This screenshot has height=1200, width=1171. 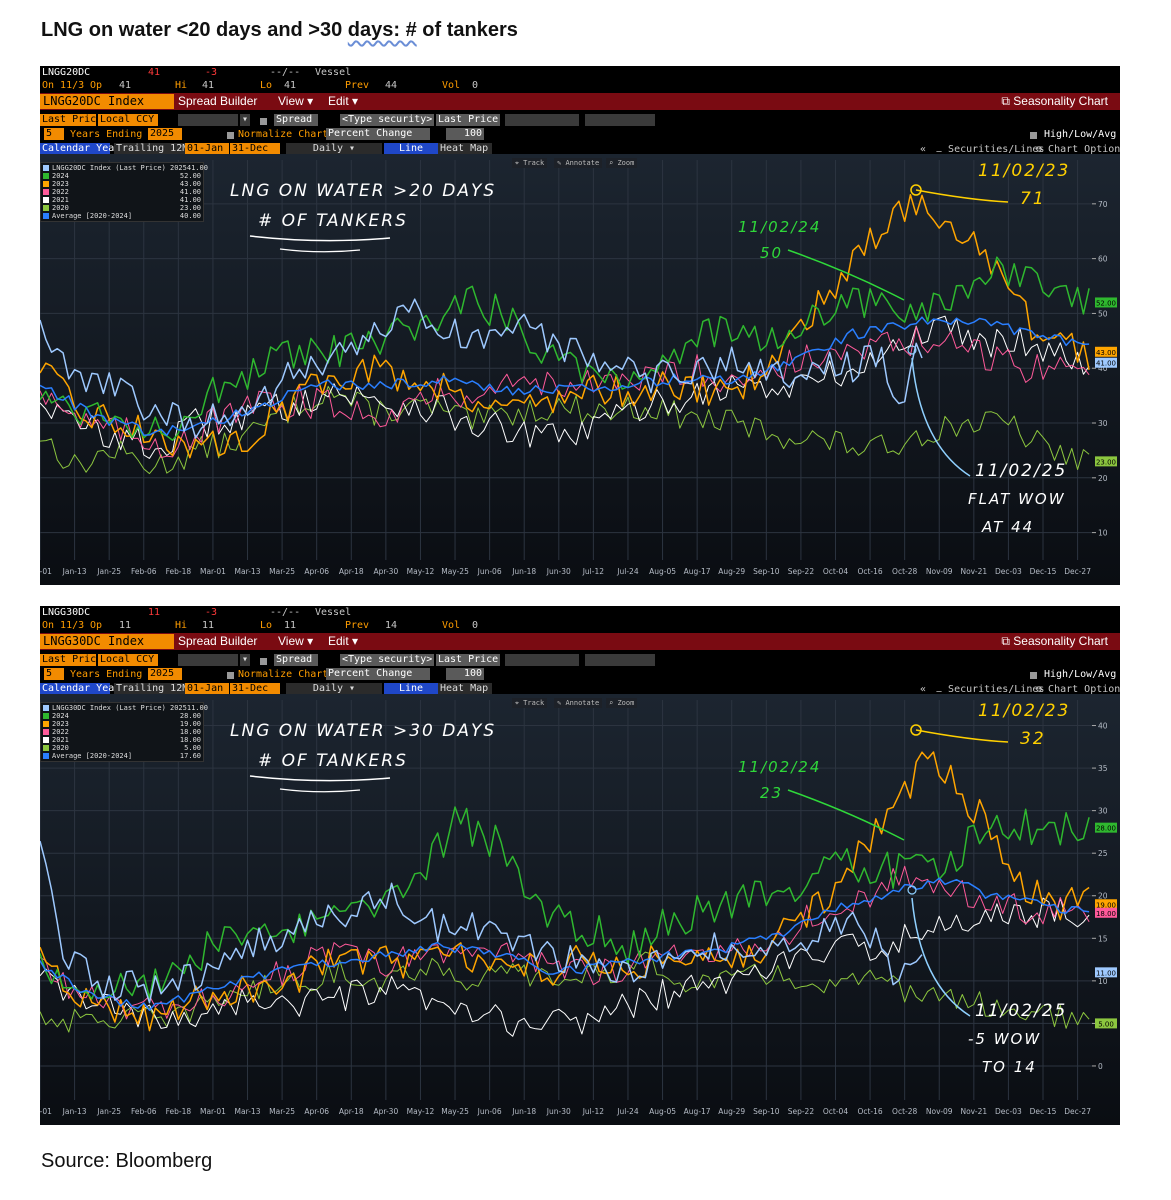 What do you see at coordinates (107, 641) in the screenshot?
I see `index-name: LNGG30DC Index` at bounding box center [107, 641].